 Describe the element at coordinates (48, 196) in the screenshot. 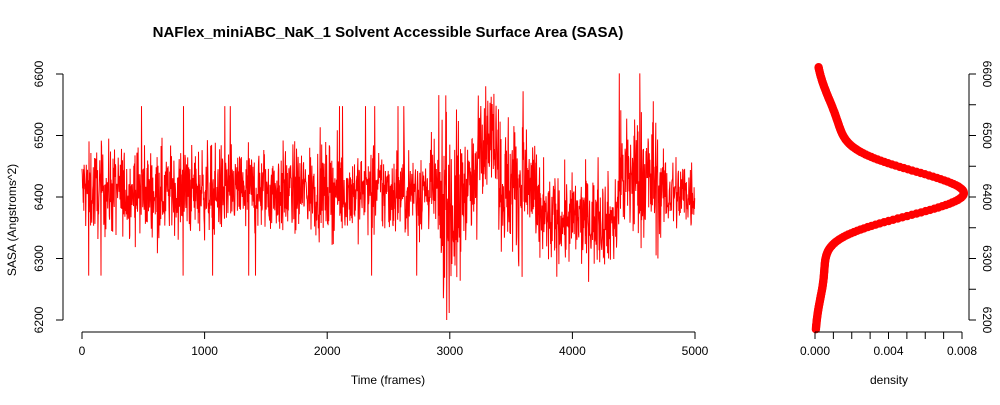

I see `sasa-y-axis: 6200 6300 6400 6500 6600` at that location.